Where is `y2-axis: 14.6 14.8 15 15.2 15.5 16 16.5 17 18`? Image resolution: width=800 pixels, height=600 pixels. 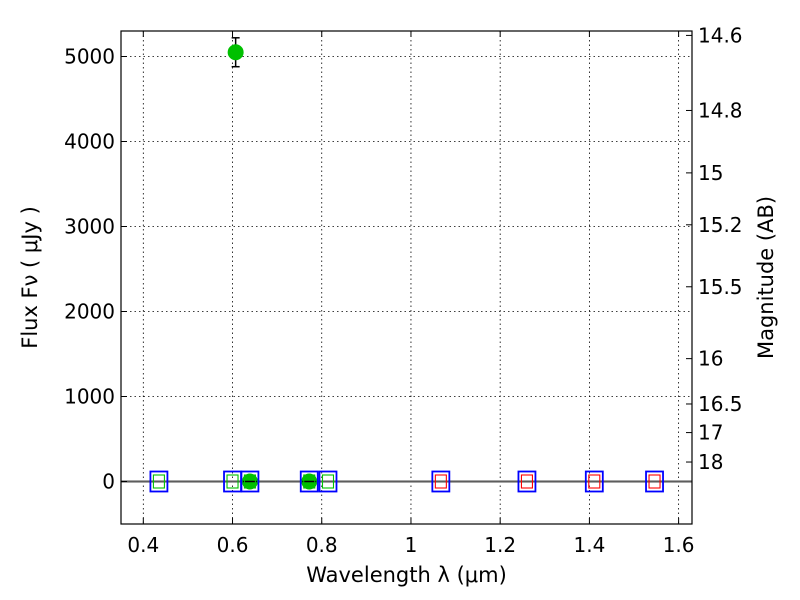 y2-axis: 14.6 14.8 15 15.2 15.5 16 16.5 17 18 is located at coordinates (714, 248).